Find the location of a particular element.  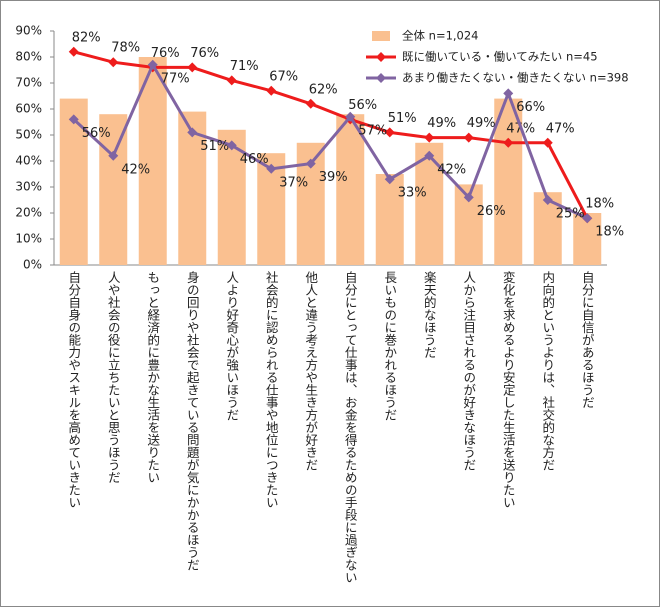

y-tick-label: 90% is located at coordinates (28, 31).